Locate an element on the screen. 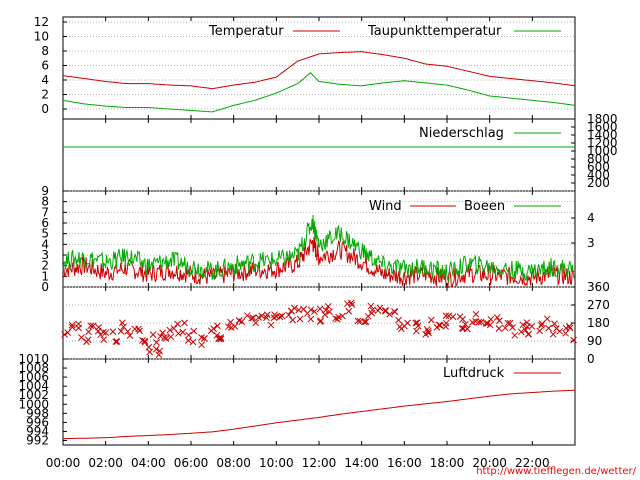 The height and width of the screenshot is (480, 640). legend-luftdruck-label: Luftdruck is located at coordinates (474, 373).